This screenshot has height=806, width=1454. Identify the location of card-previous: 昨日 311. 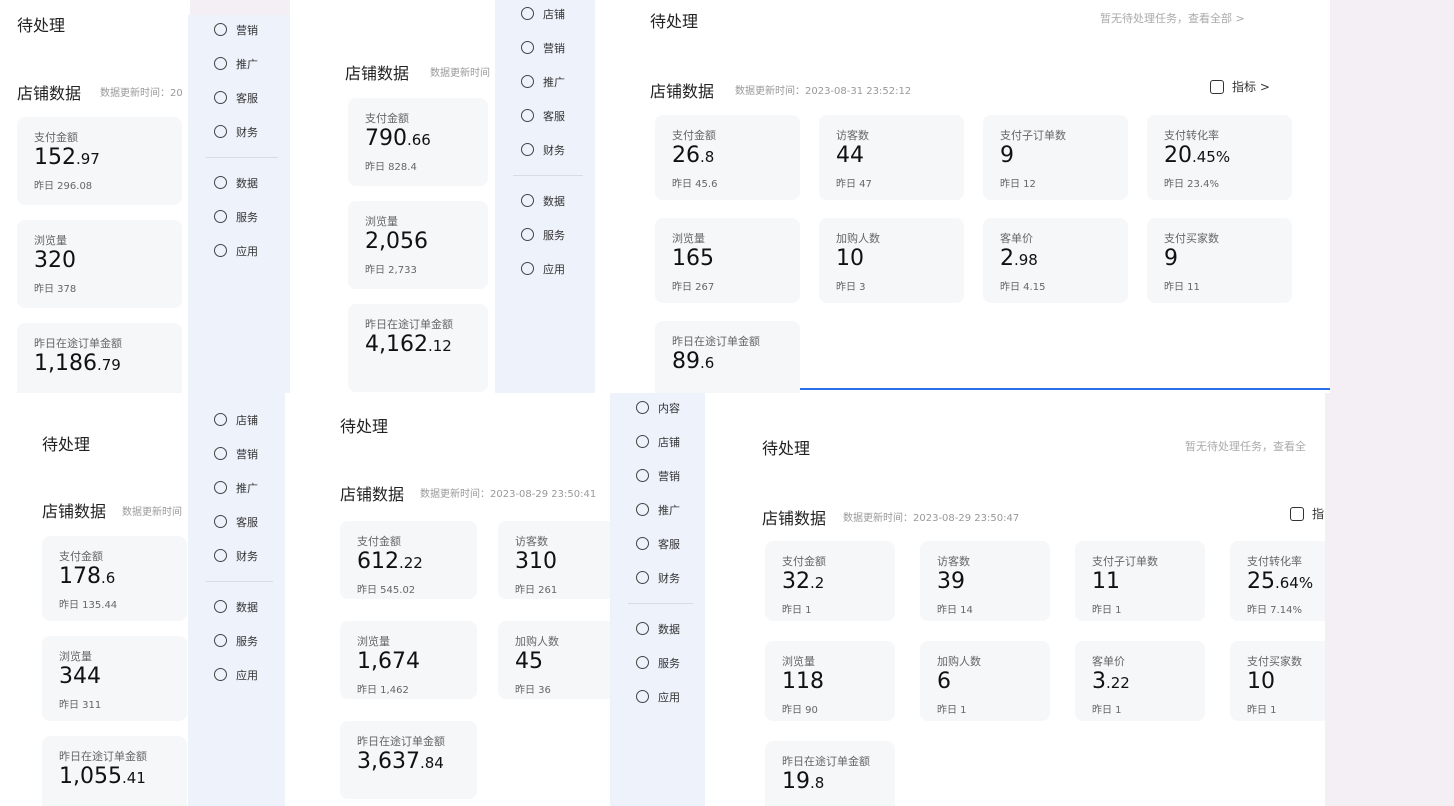
(80, 705).